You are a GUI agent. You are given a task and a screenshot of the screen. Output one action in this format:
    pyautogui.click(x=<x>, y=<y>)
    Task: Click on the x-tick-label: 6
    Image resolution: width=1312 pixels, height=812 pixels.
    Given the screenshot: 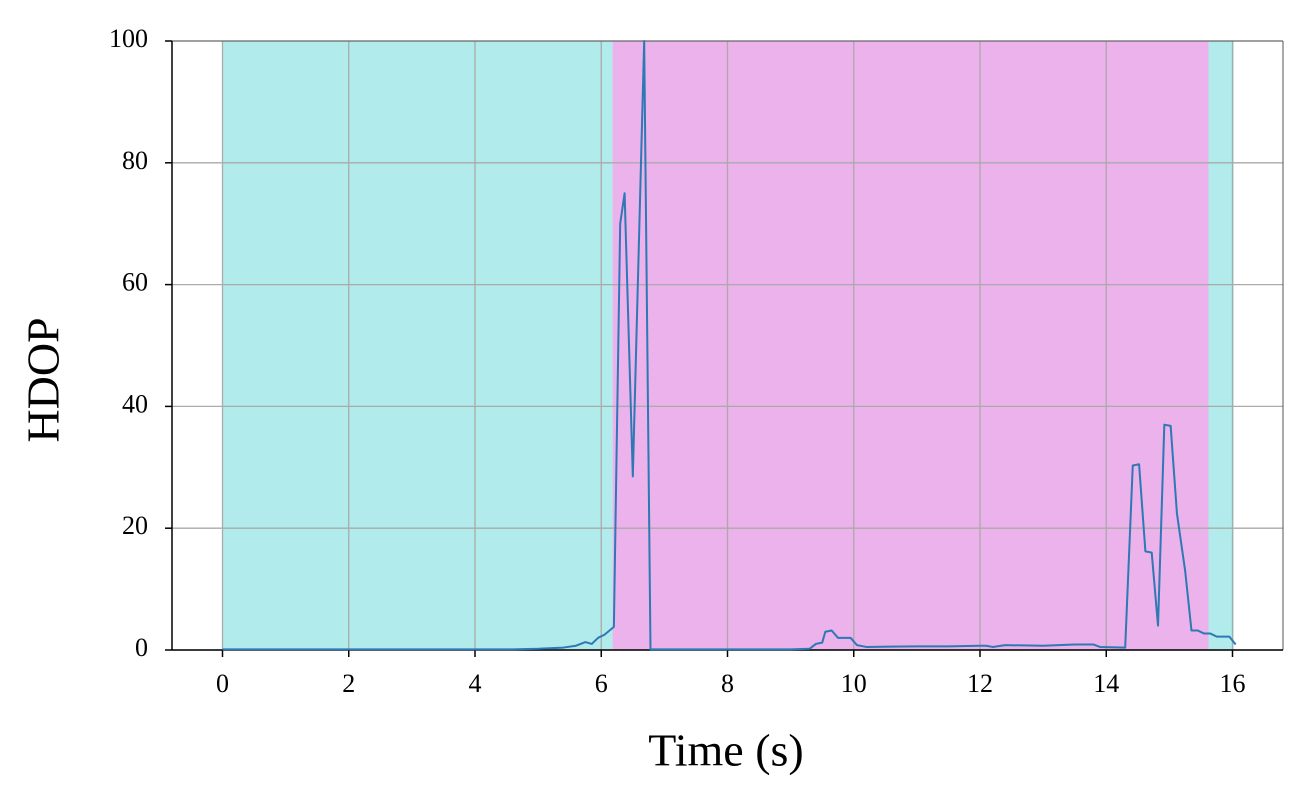 What is the action you would take?
    pyautogui.click(x=601, y=683)
    